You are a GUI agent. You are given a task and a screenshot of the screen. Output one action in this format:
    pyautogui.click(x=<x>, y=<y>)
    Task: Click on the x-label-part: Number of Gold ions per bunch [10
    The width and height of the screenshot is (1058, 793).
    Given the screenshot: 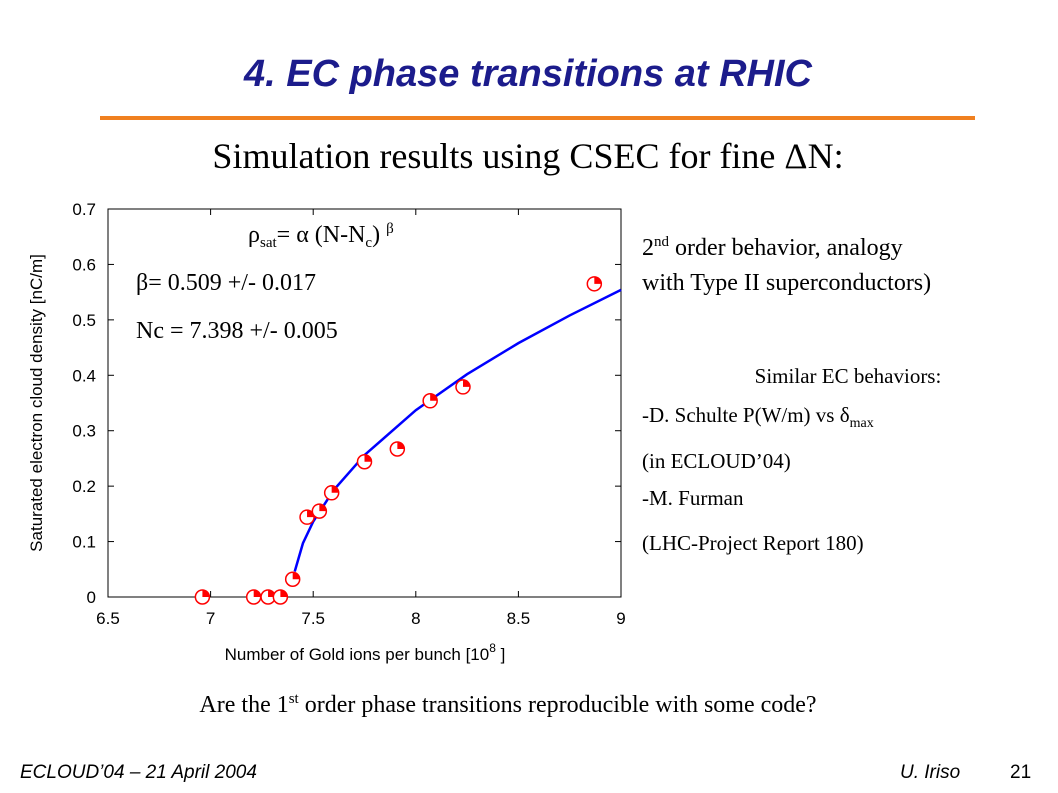 What is the action you would take?
    pyautogui.click(x=357, y=654)
    